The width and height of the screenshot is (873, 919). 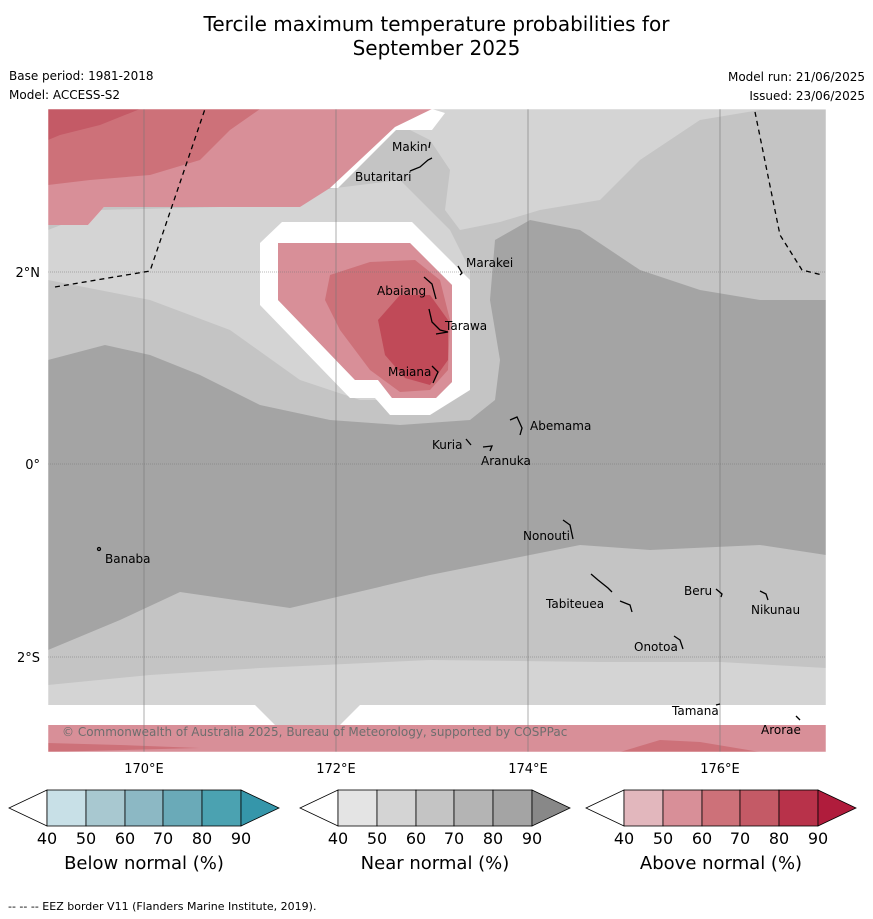 I want to click on near-normal-label: Near normal (%), so click(x=435, y=863).